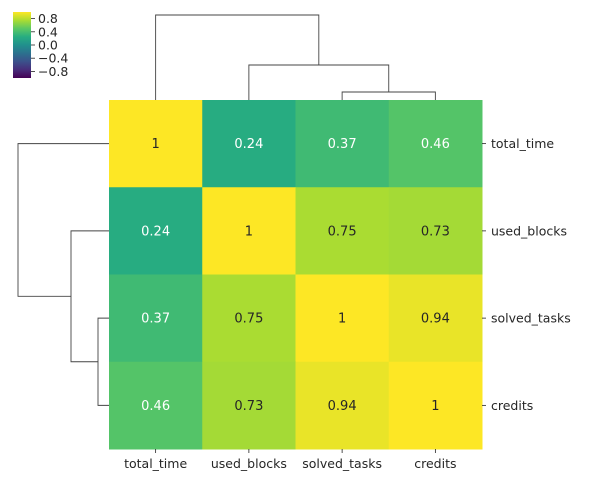 The width and height of the screenshot is (590, 487). I want to click on heatmap-cell-total_time-credits, so click(435, 144).